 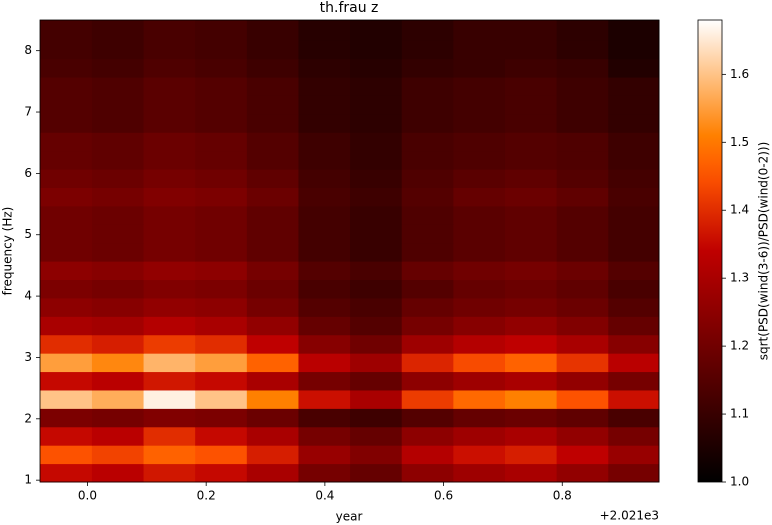 I want to click on y-tick-label: 1, so click(x=28, y=480).